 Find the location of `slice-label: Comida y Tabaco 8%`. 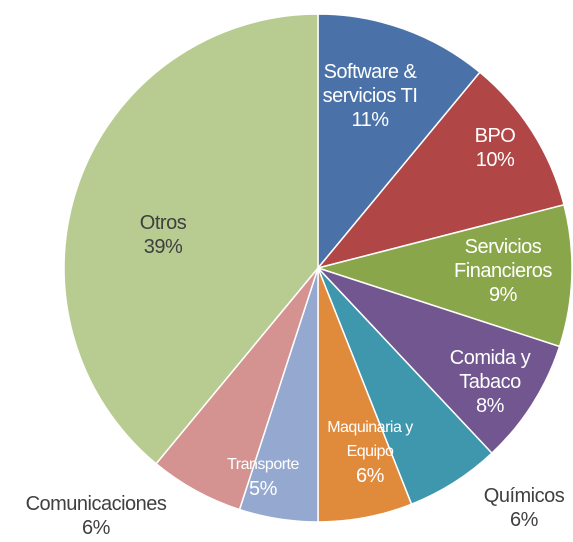

slice-label: Comida y Tabaco 8% is located at coordinates (490, 382).